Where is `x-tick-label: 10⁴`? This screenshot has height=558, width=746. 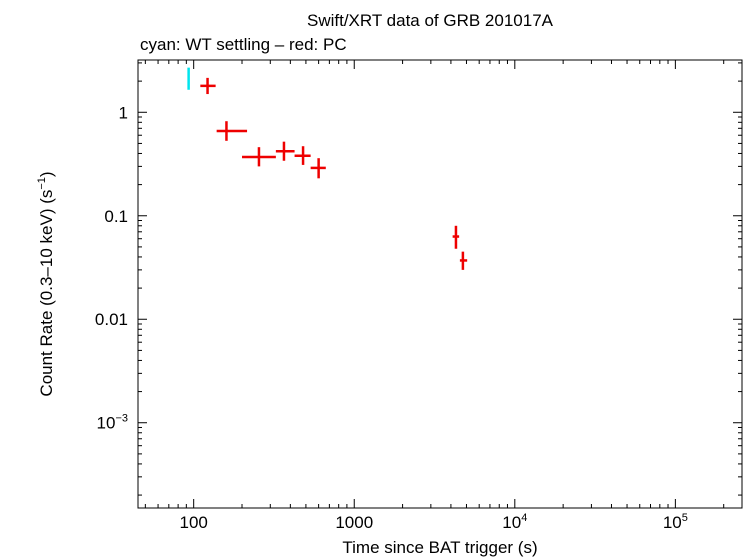
x-tick-label: 10⁴ is located at coordinates (514, 522).